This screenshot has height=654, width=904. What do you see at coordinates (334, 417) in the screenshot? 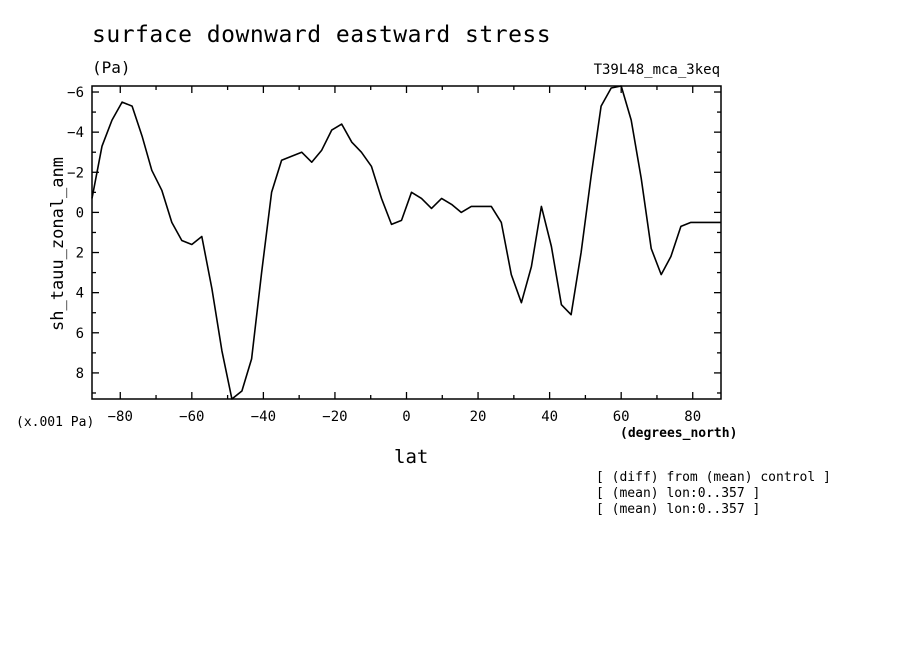
I see `x-tick-label: −20` at bounding box center [334, 417].